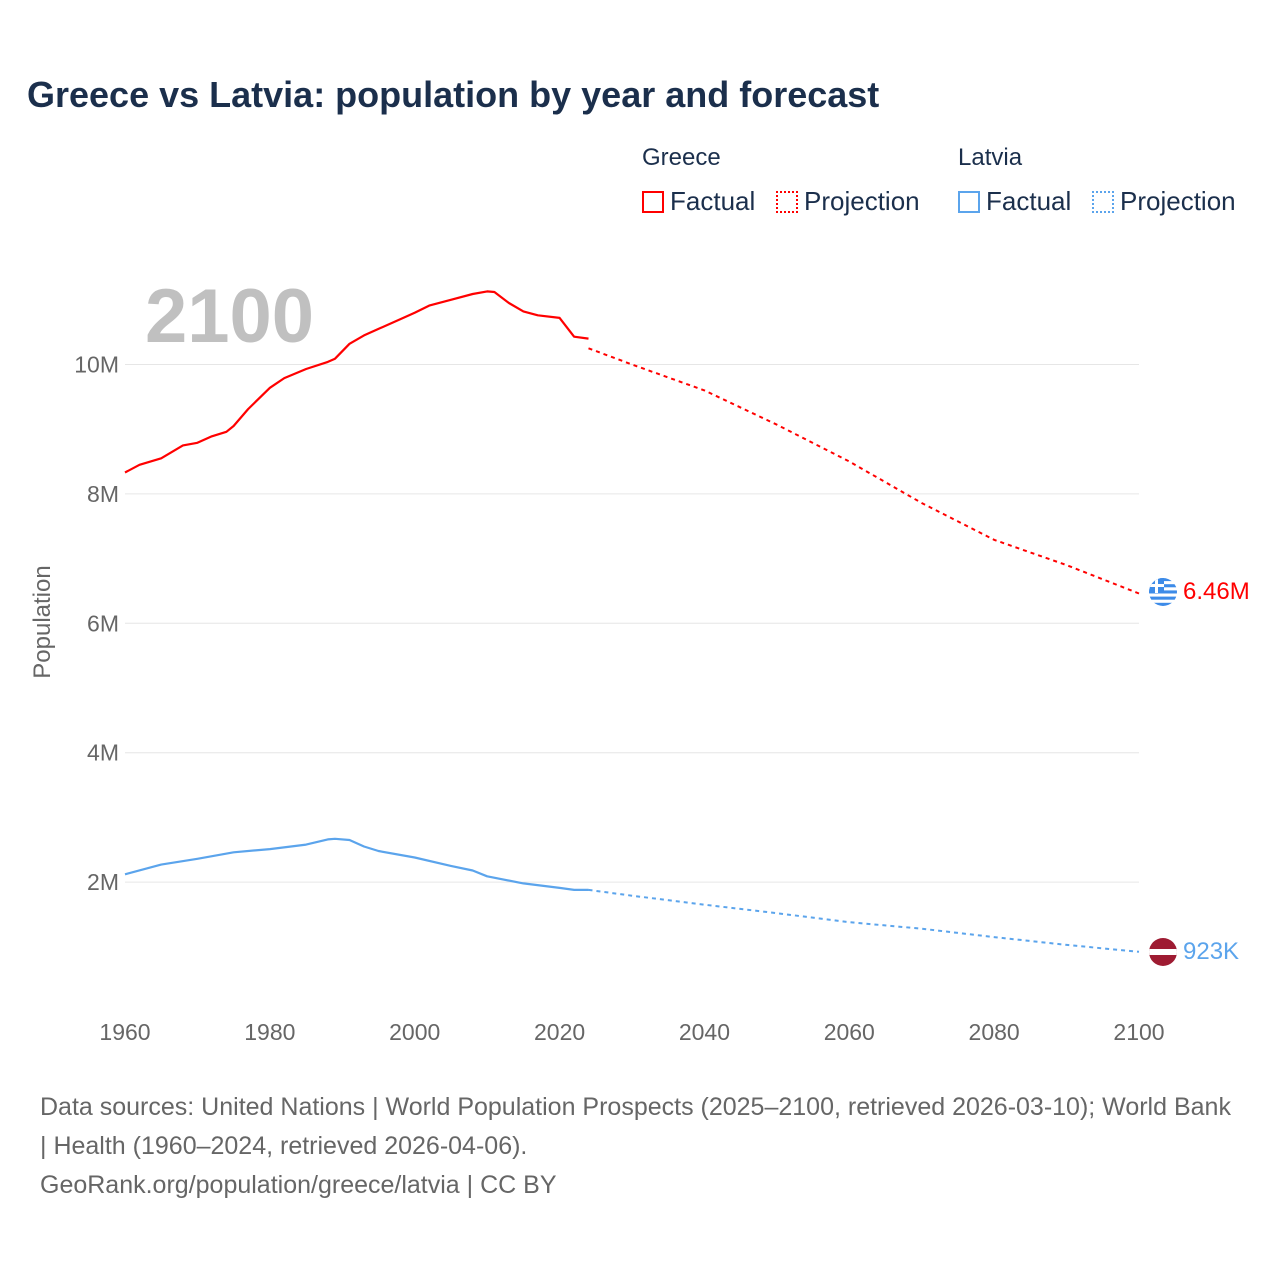 The width and height of the screenshot is (1280, 1280). What do you see at coordinates (1163, 592) in the screenshot?
I see `greece-flag-icon` at bounding box center [1163, 592].